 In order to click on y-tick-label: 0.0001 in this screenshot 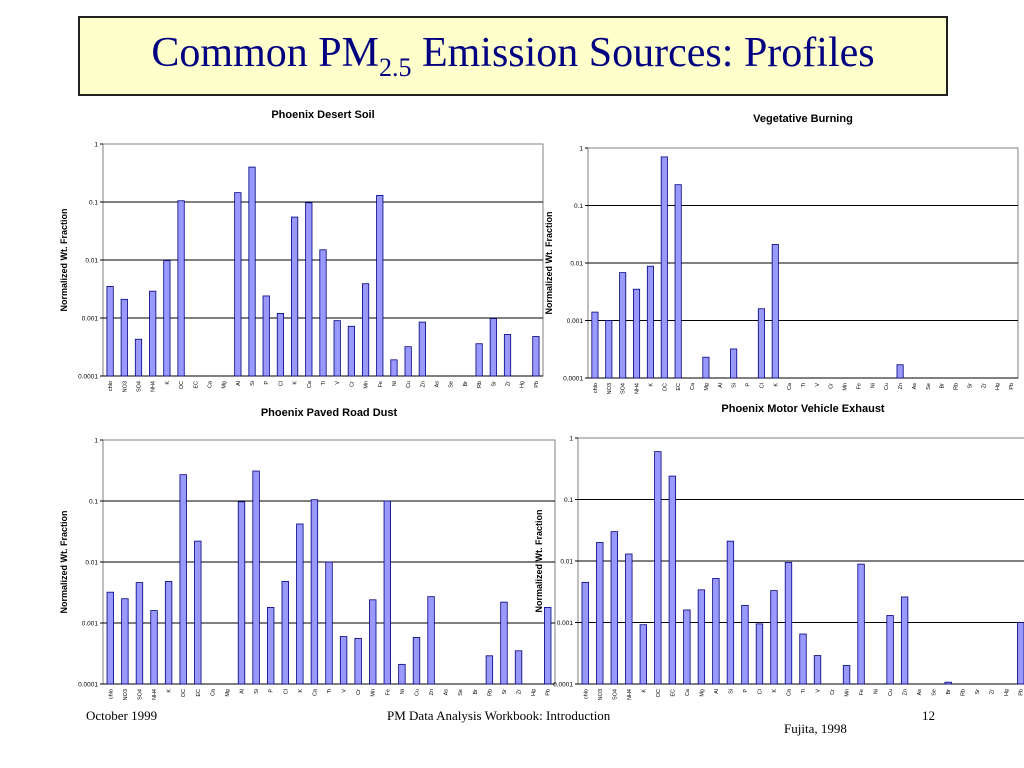, I will do `click(88, 685)`.